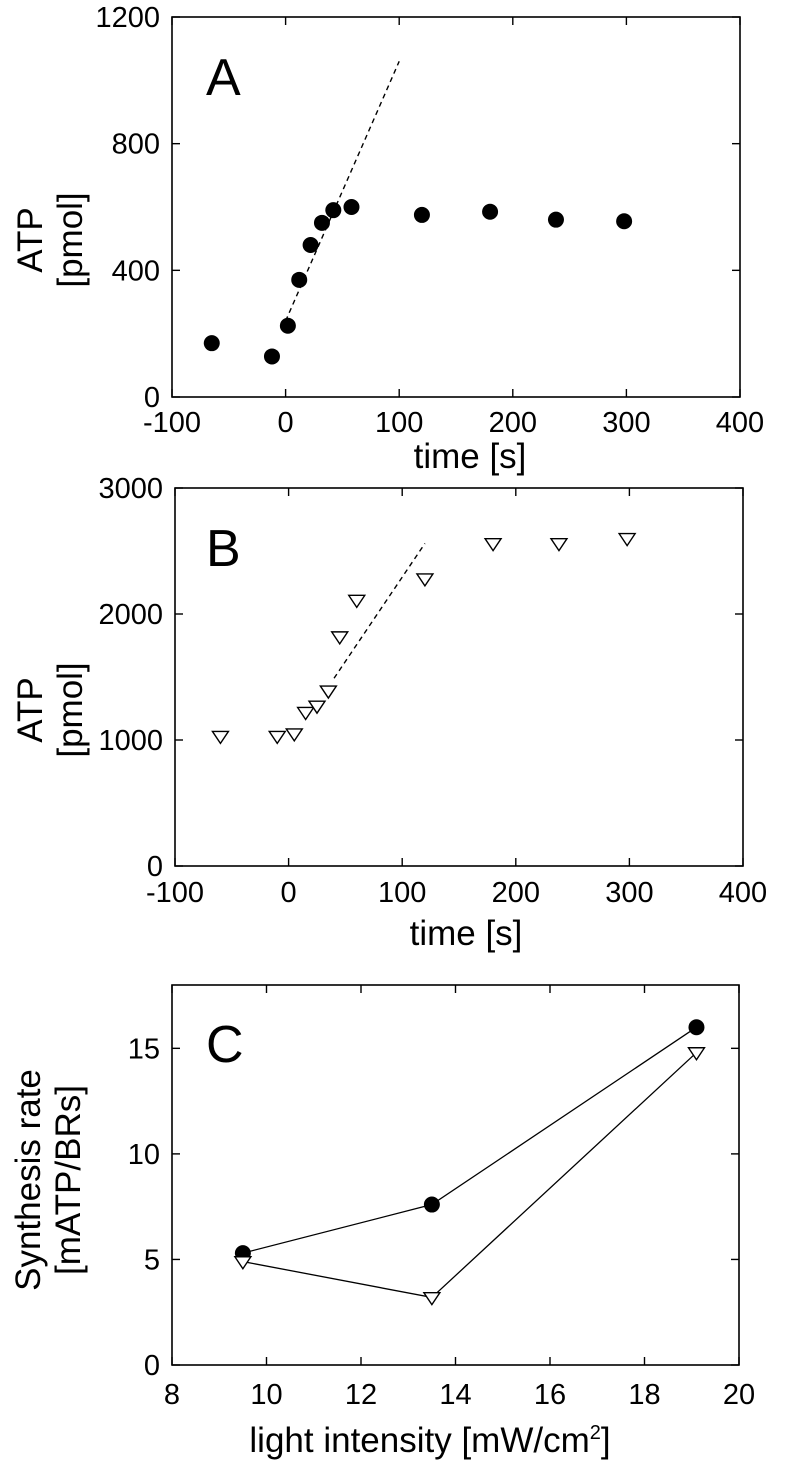 The height and width of the screenshot is (1467, 788). Describe the element at coordinates (144, 1049) in the screenshot. I see `y-tick-label: 15` at that location.